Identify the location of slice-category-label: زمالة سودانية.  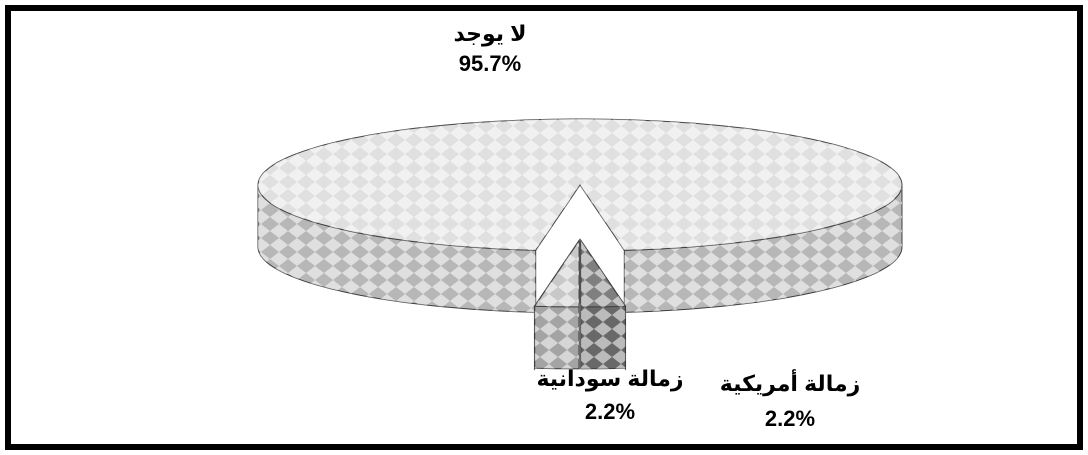
(609, 379).